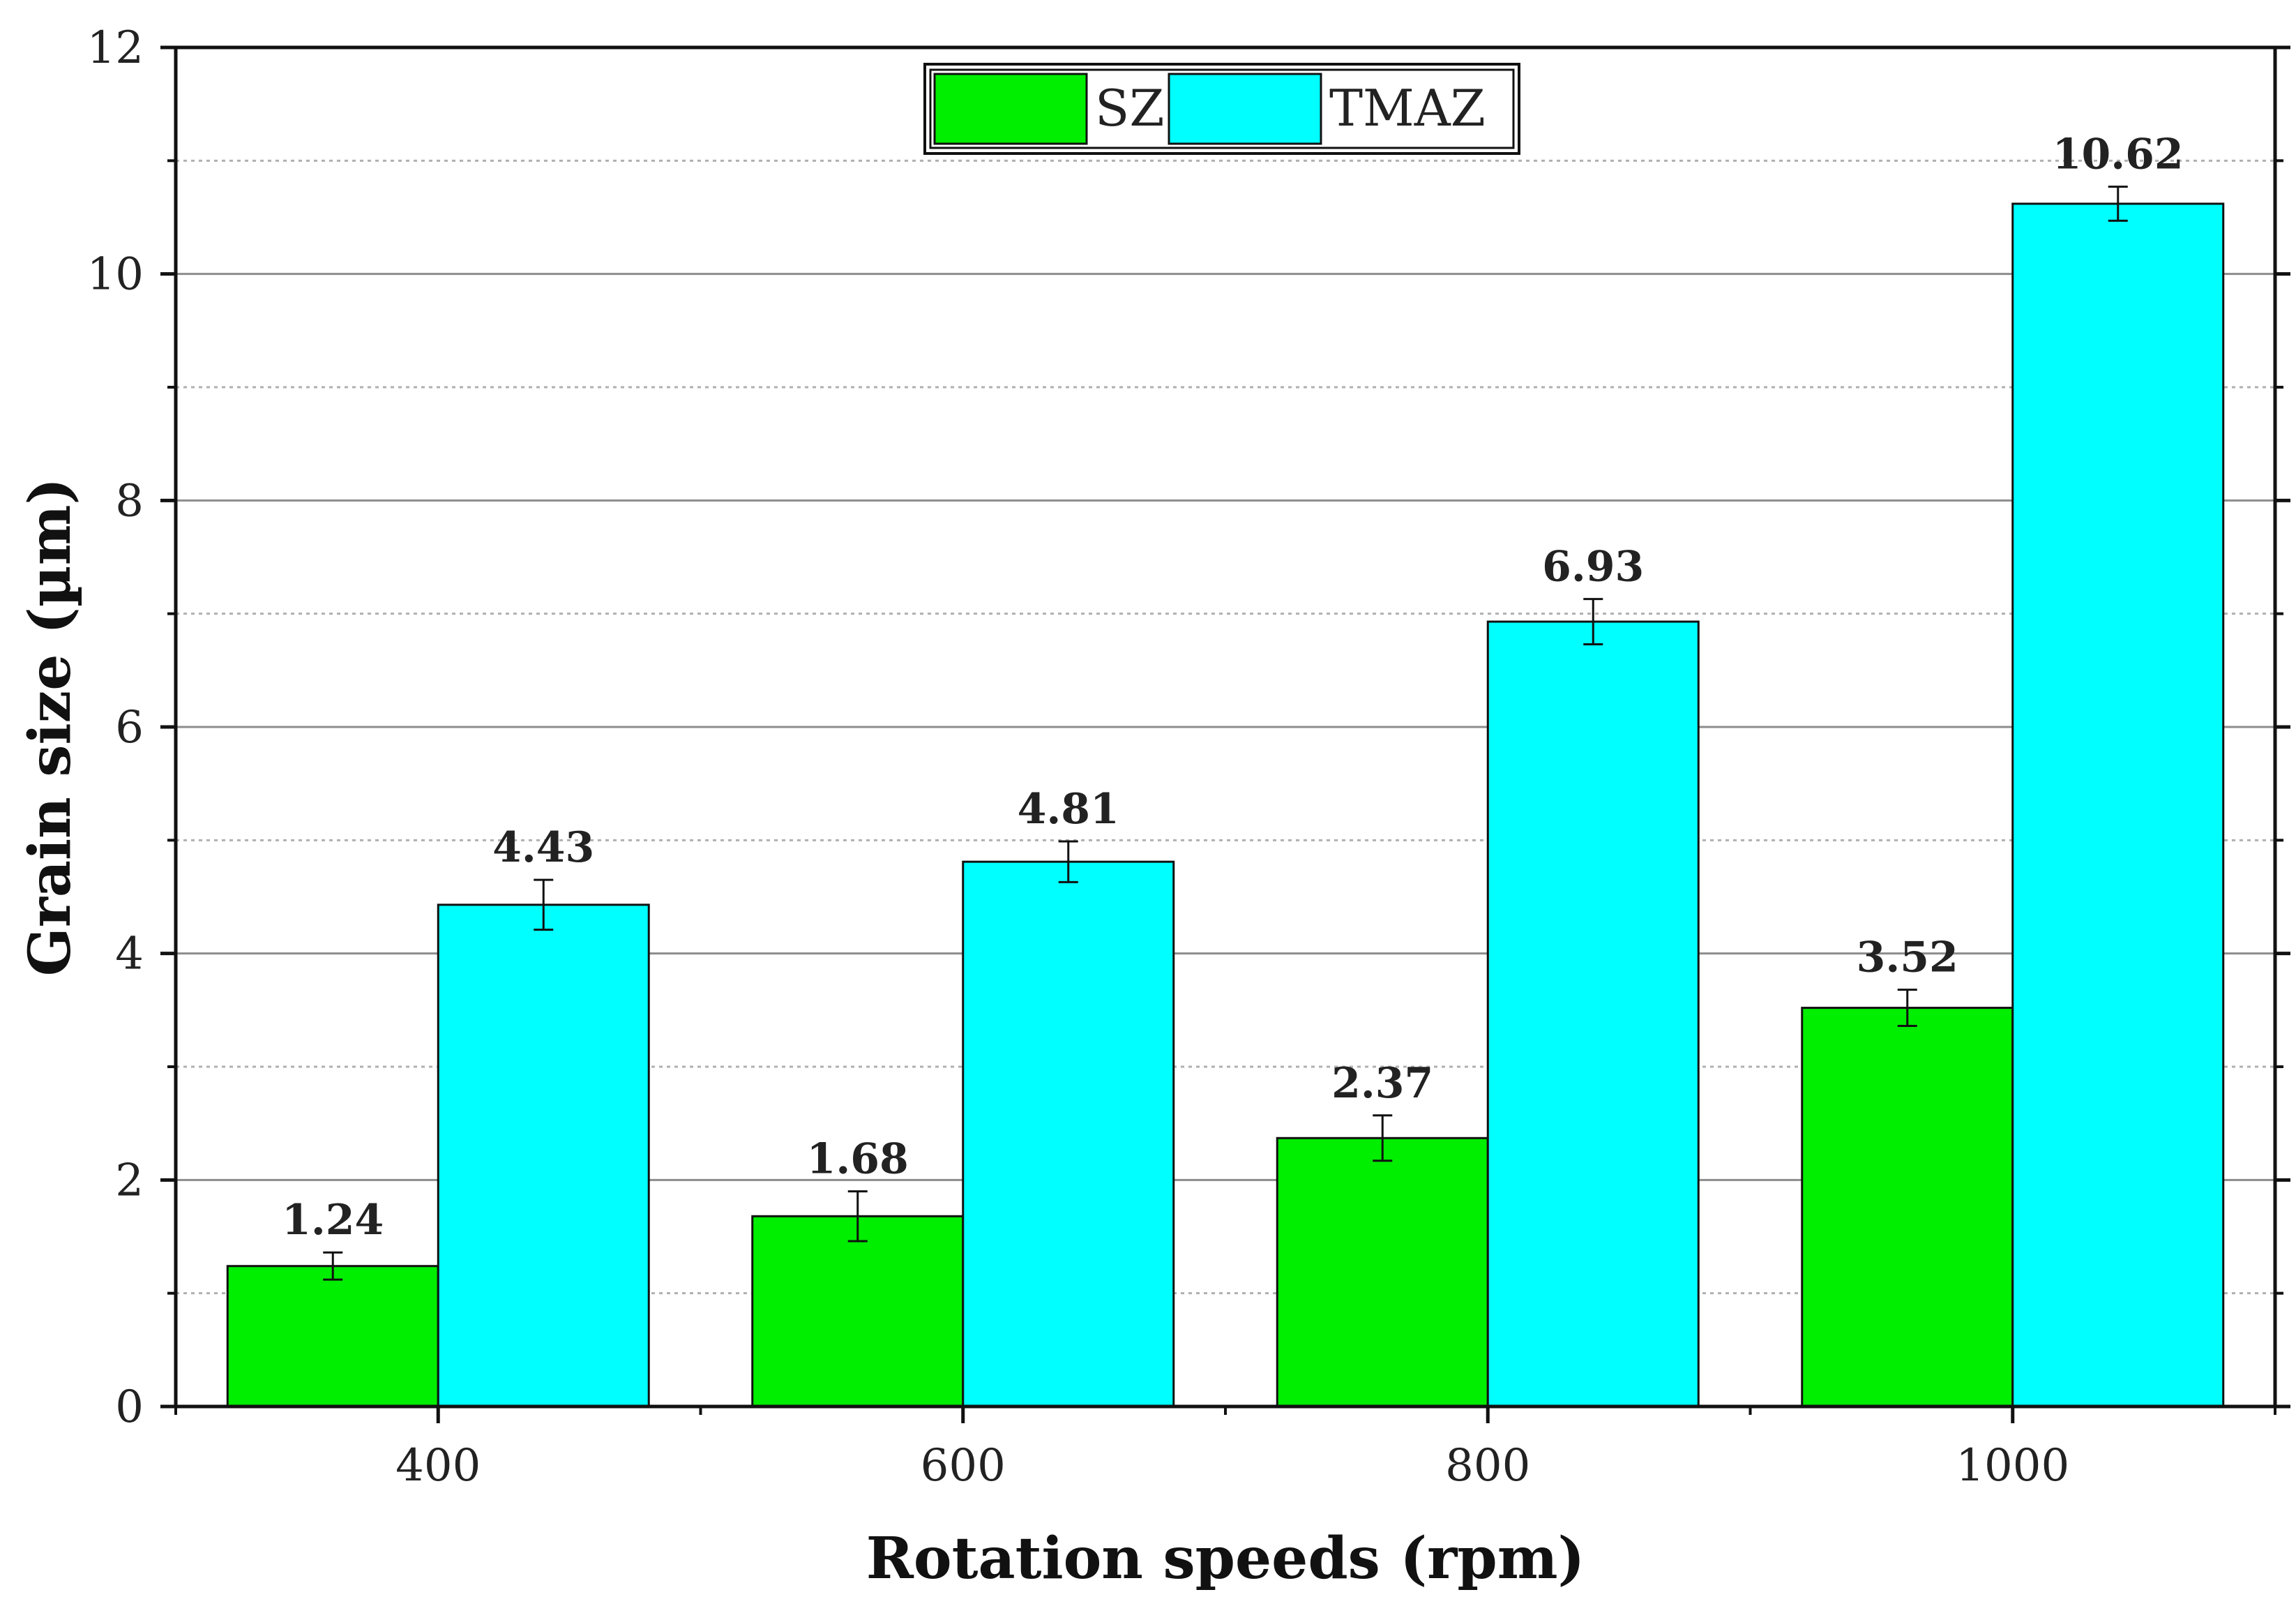 Image resolution: width=2296 pixels, height=1613 pixels. What do you see at coordinates (333, 1220) in the screenshot?
I see `data-label-sz-400: 1.24` at bounding box center [333, 1220].